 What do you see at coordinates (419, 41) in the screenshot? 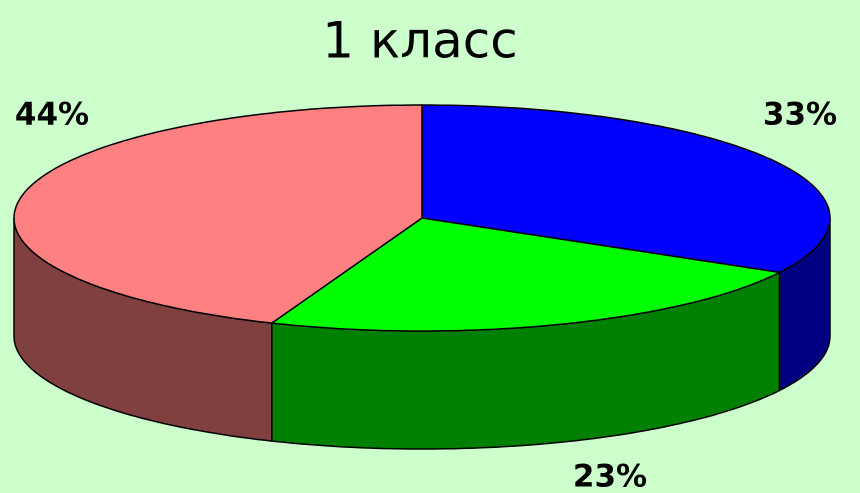
I see `chart-title: 1 класс` at bounding box center [419, 41].